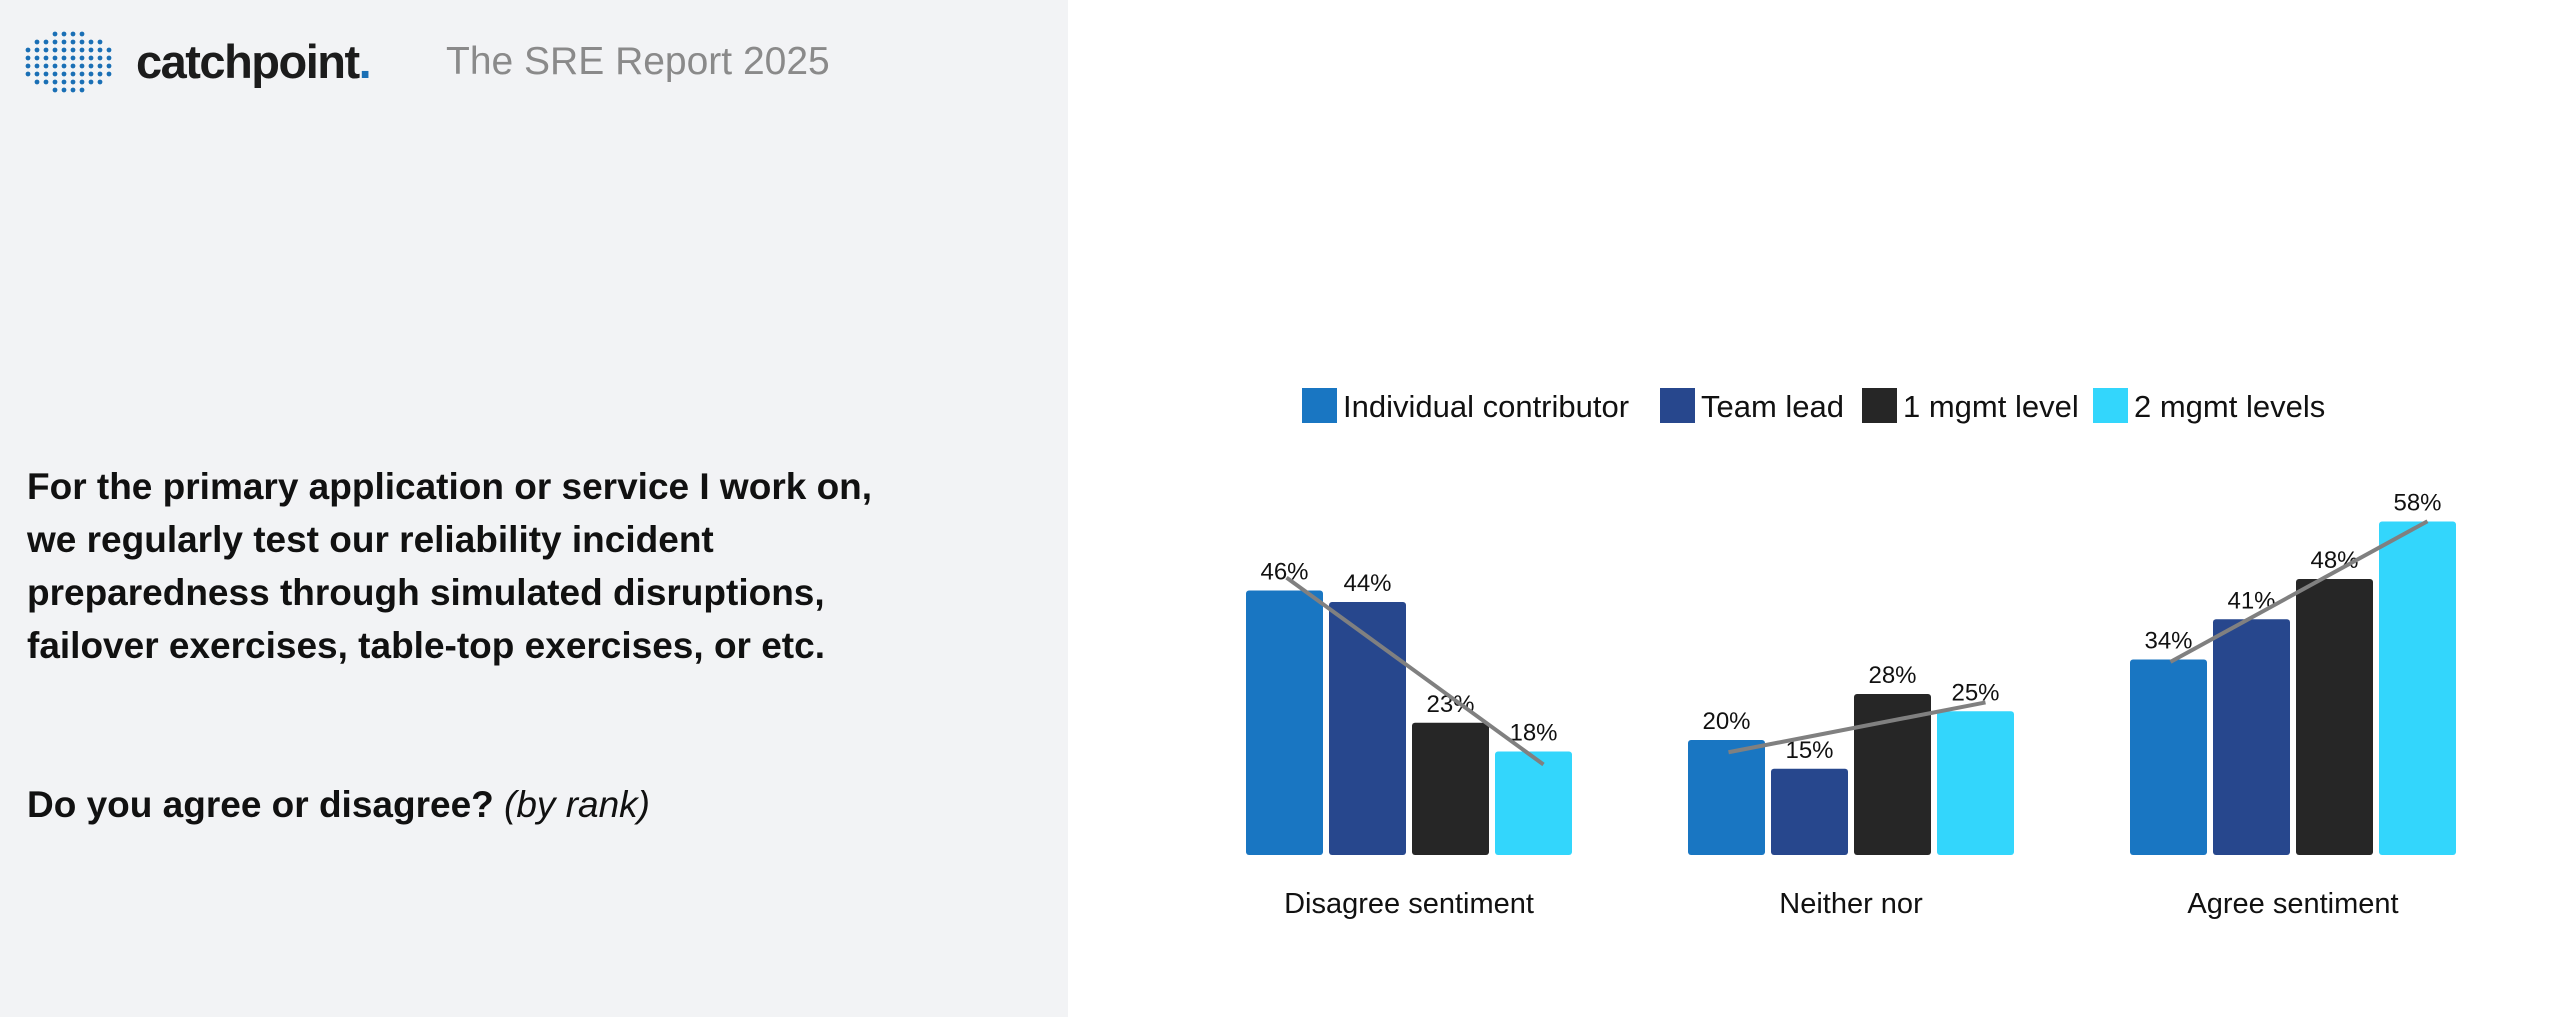  I want to click on legend-label: 1 mgmt level, so click(1991, 406).